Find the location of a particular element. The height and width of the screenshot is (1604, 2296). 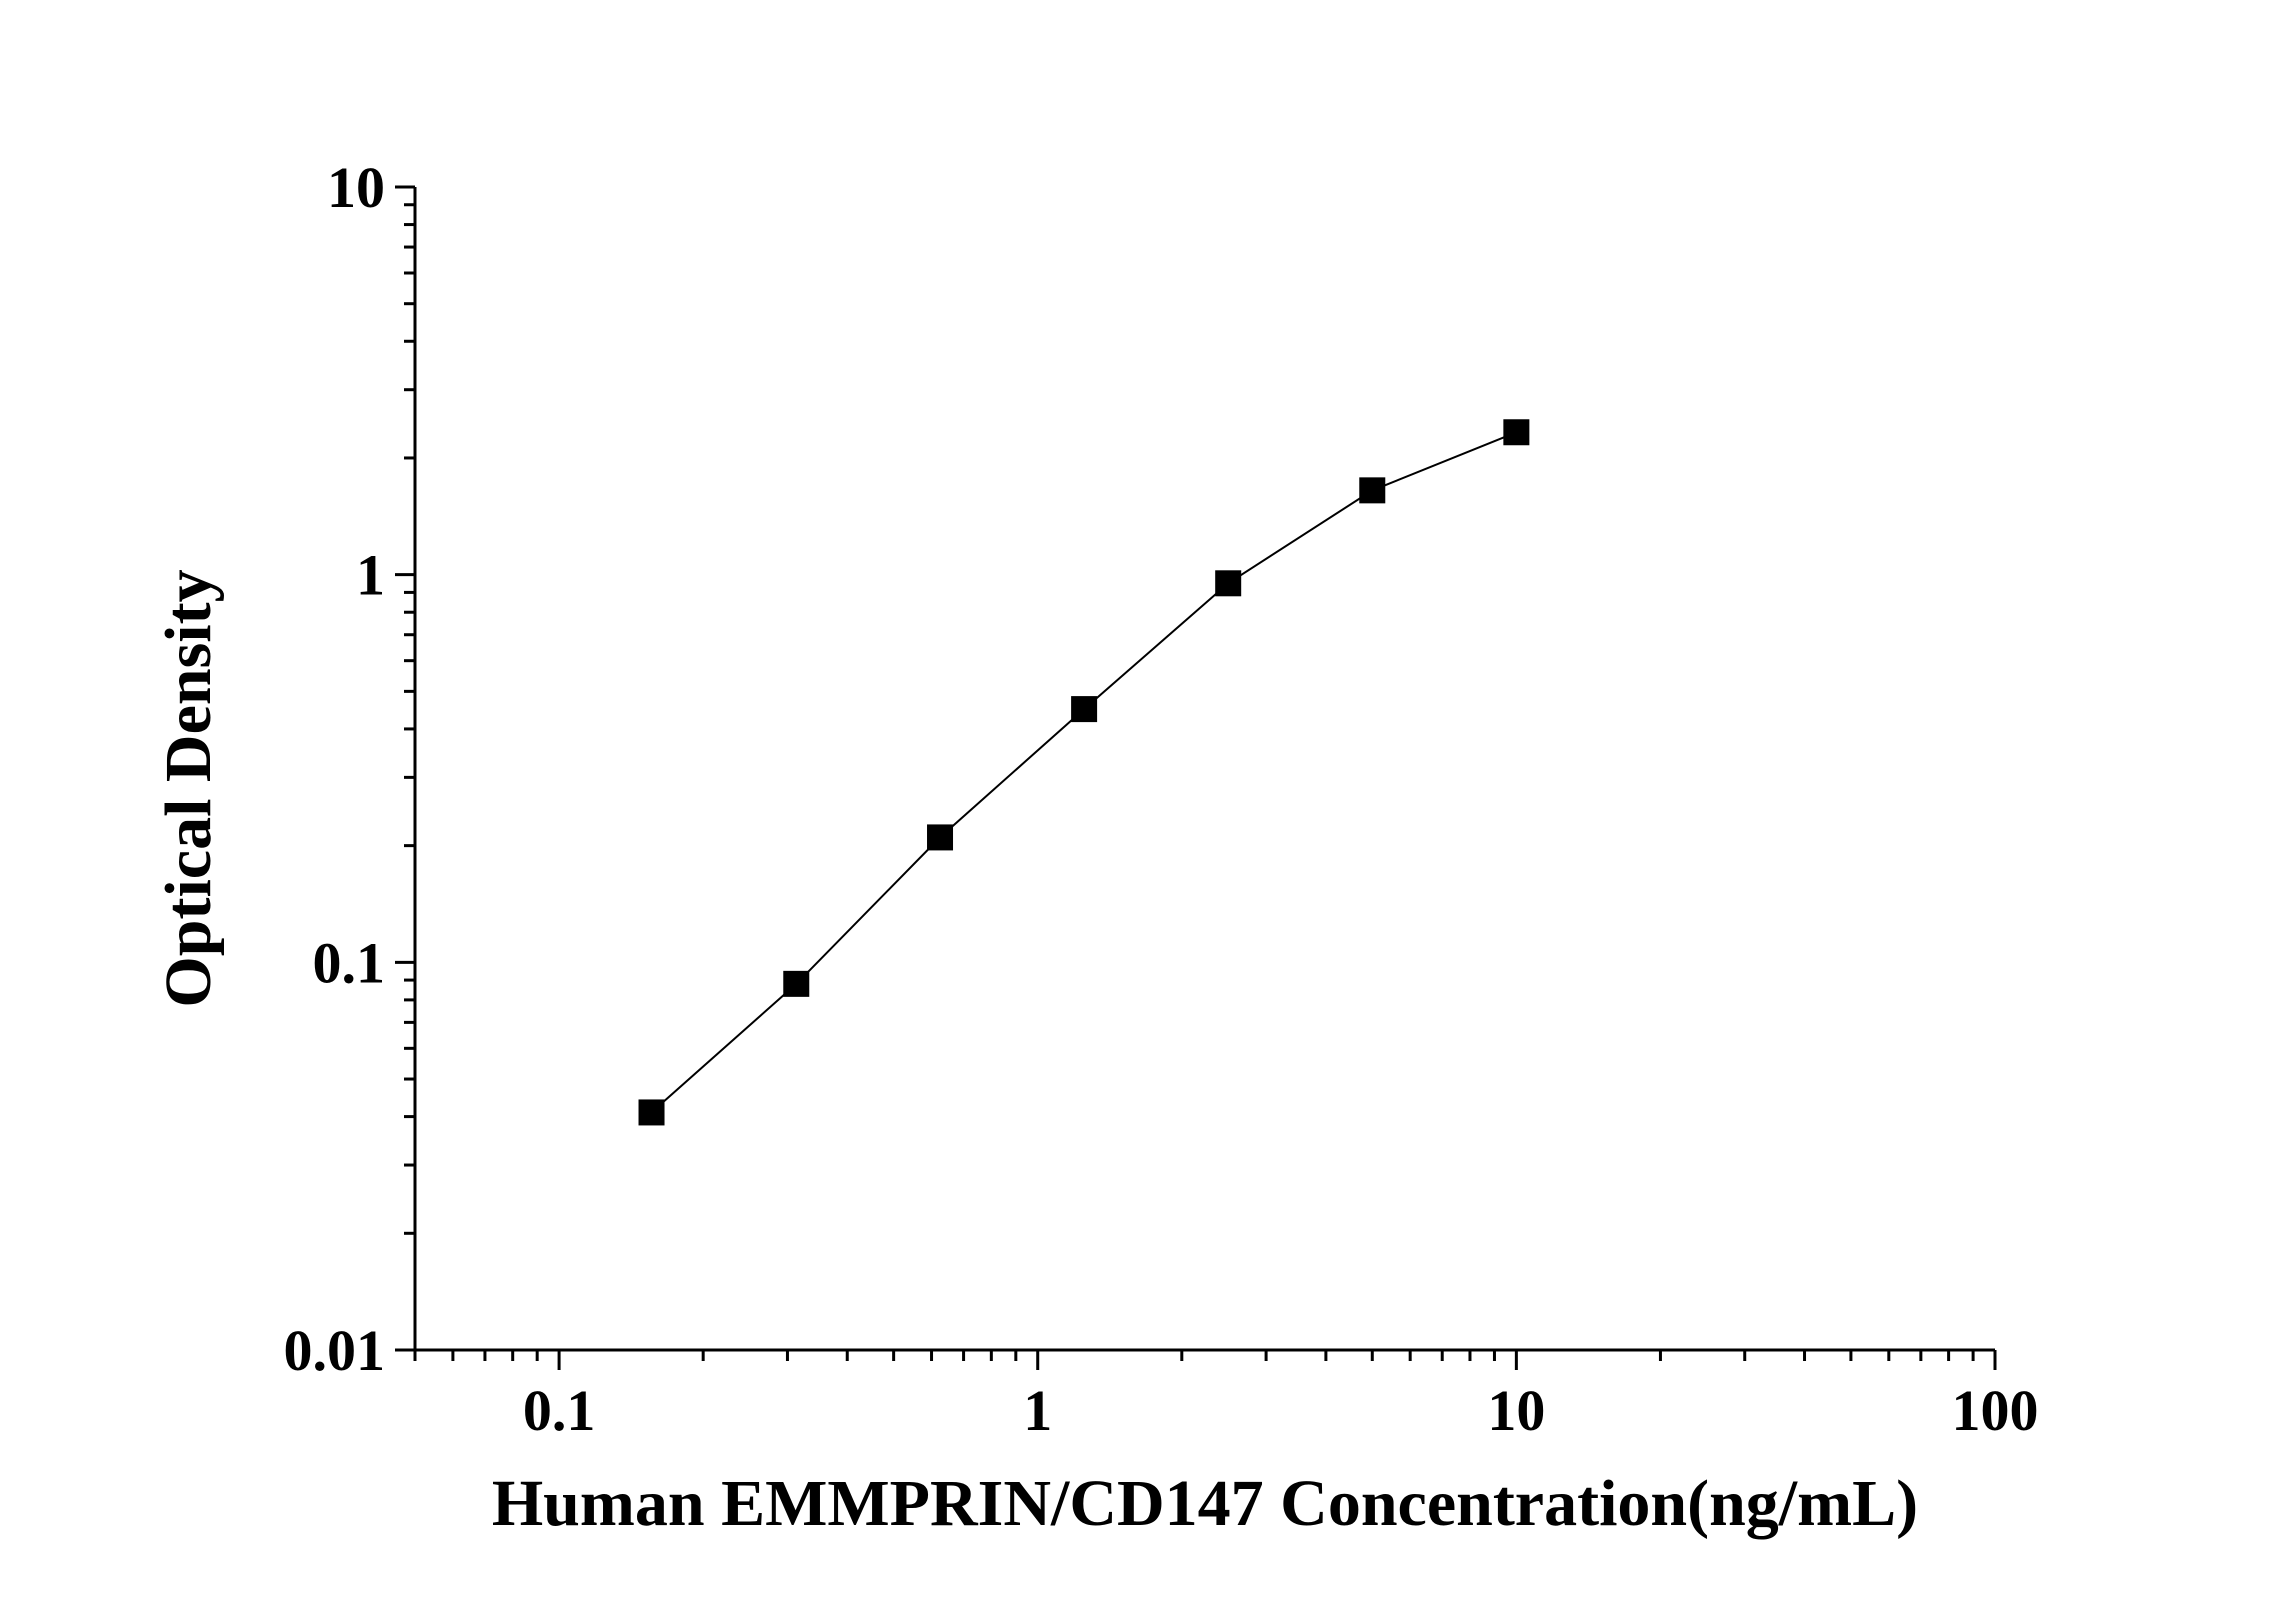

x-tick-label: 100 is located at coordinates (1995, 1410).